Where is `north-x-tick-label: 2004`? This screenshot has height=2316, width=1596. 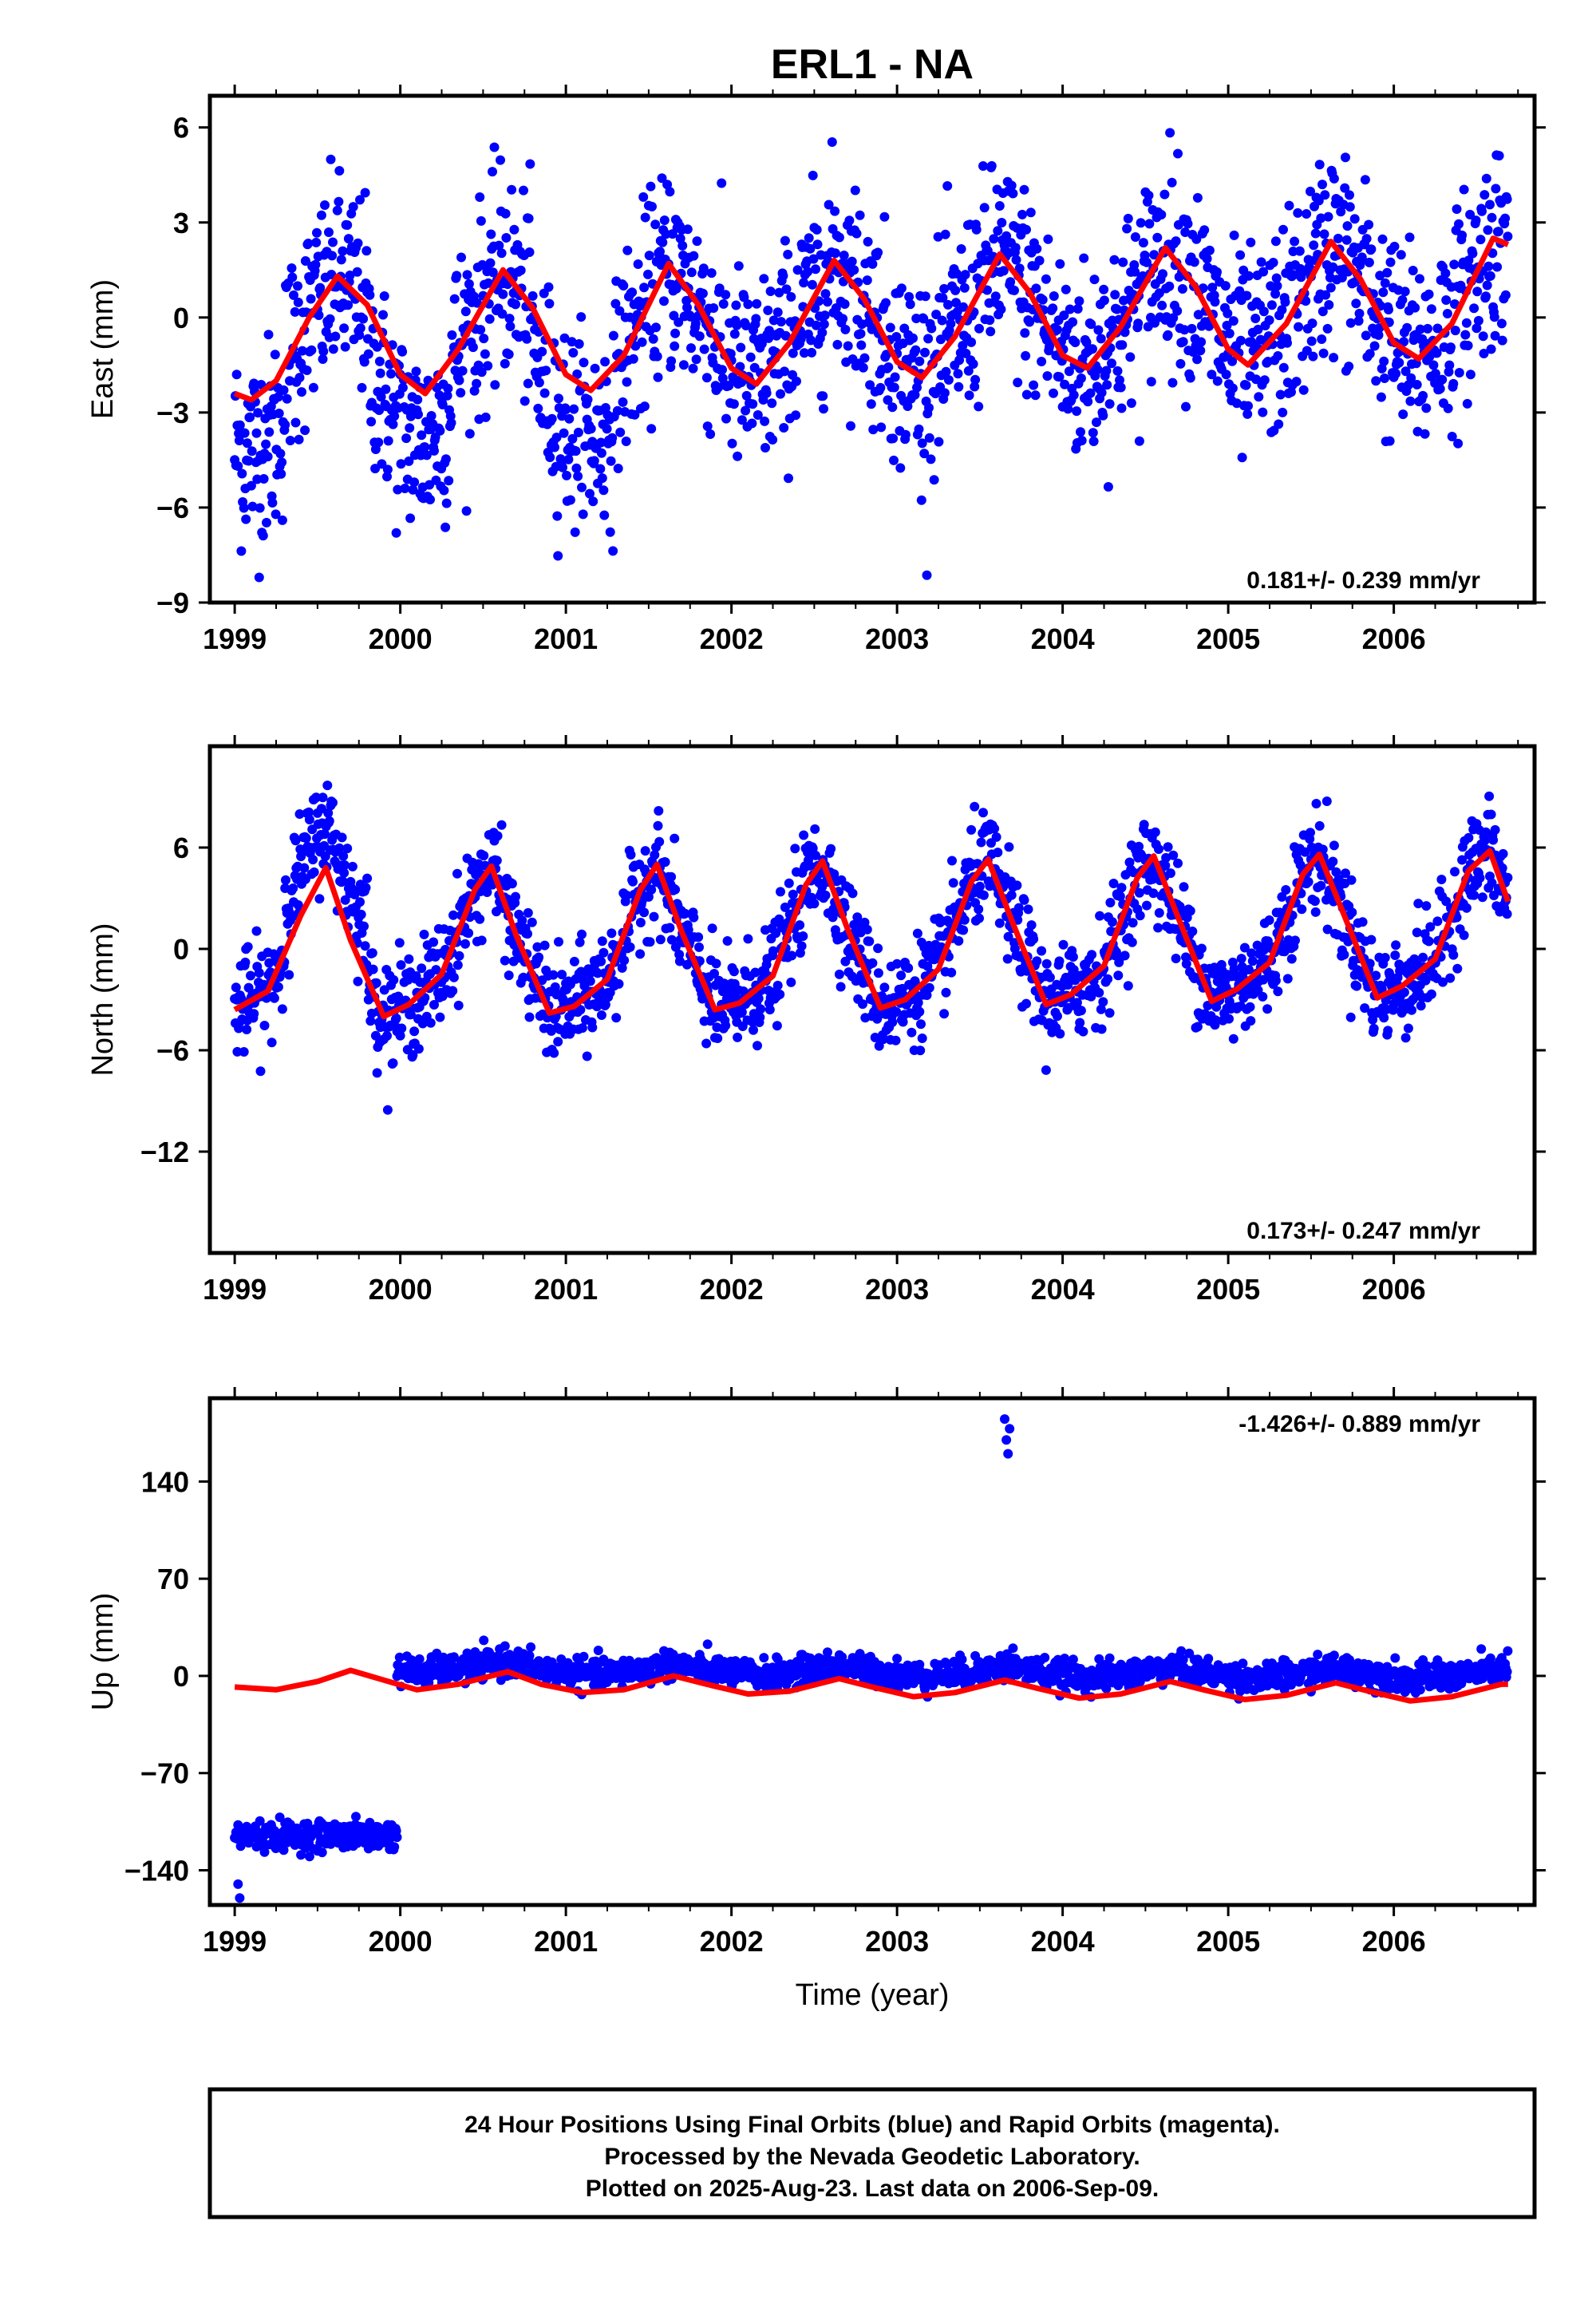
north-x-tick-label: 2004 is located at coordinates (1063, 1289).